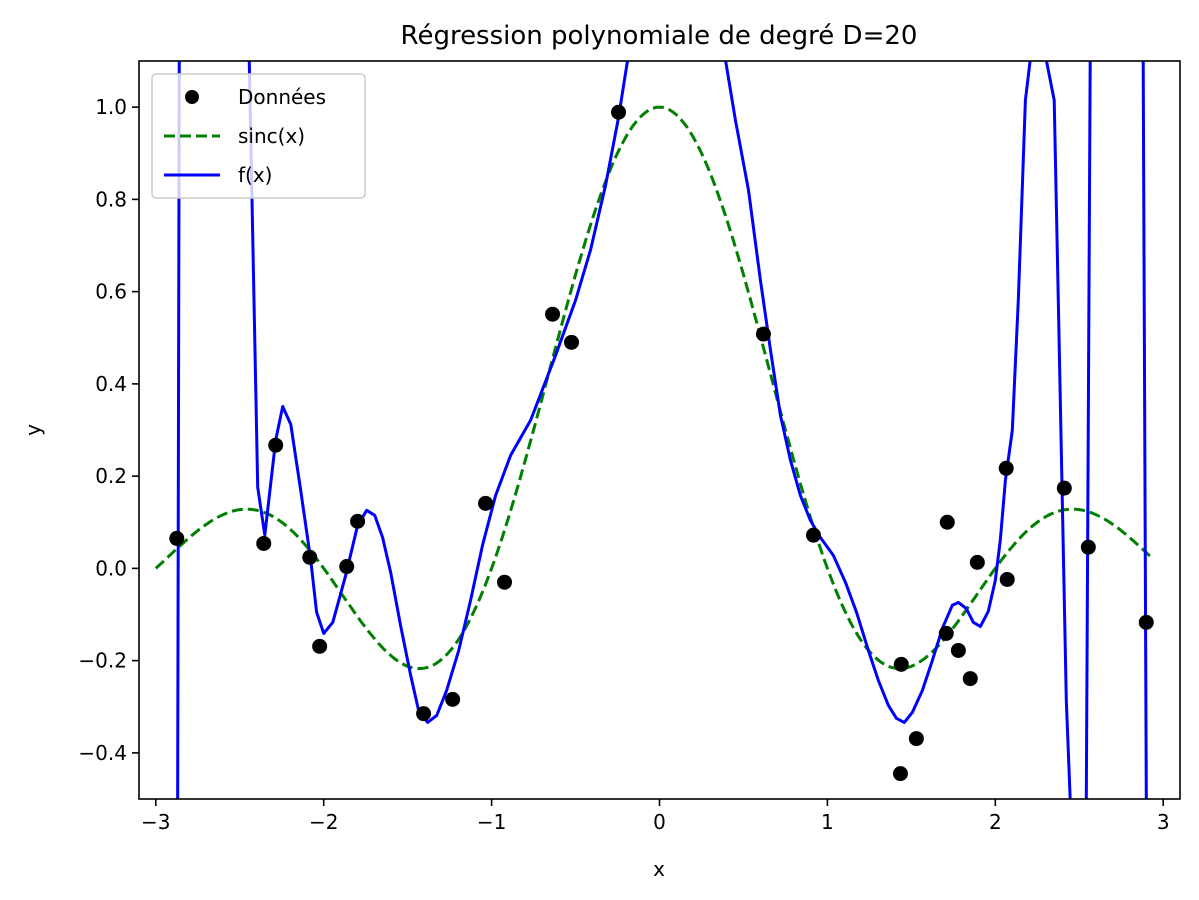 Image resolution: width=1199 pixels, height=900 pixels. I want to click on x-tick-label: 3, so click(1163, 822).